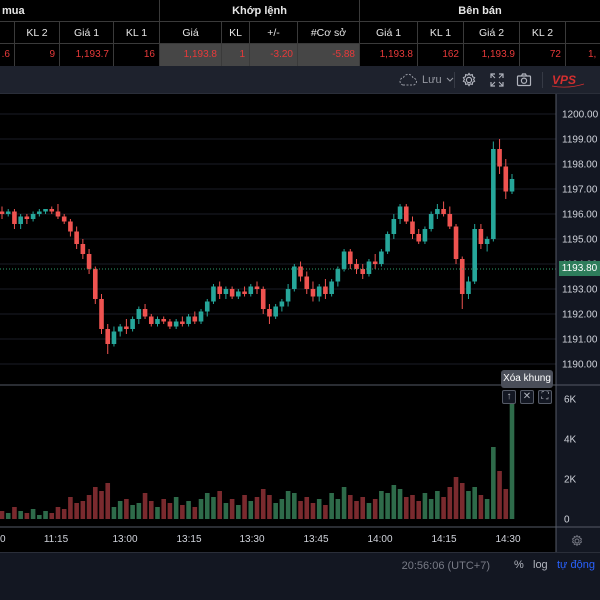  I want to click on cell-match-change: -3.20, so click(274, 55).